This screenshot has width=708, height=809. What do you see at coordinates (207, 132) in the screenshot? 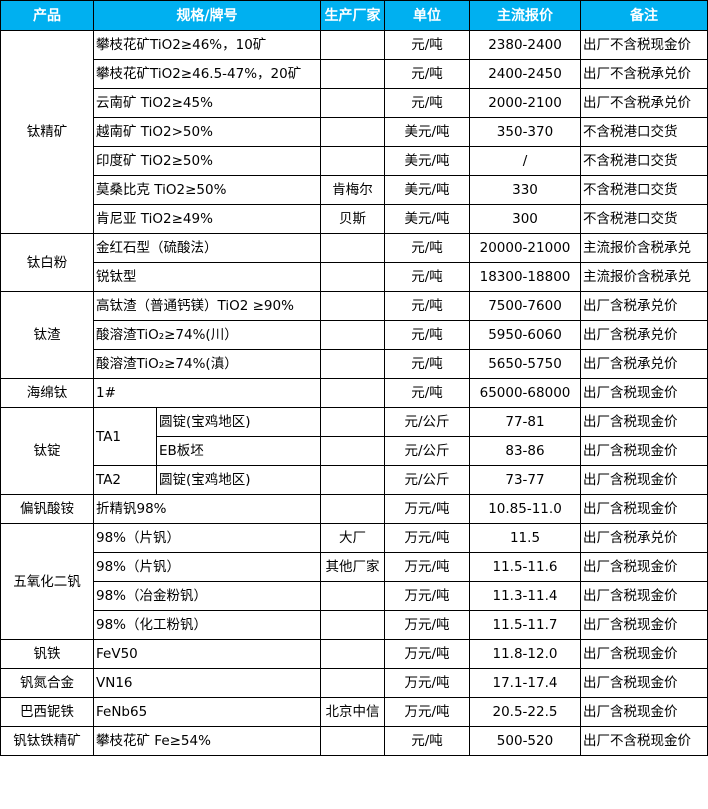
I see `spec-cell: 越南矿 TiO2>50%` at bounding box center [207, 132].